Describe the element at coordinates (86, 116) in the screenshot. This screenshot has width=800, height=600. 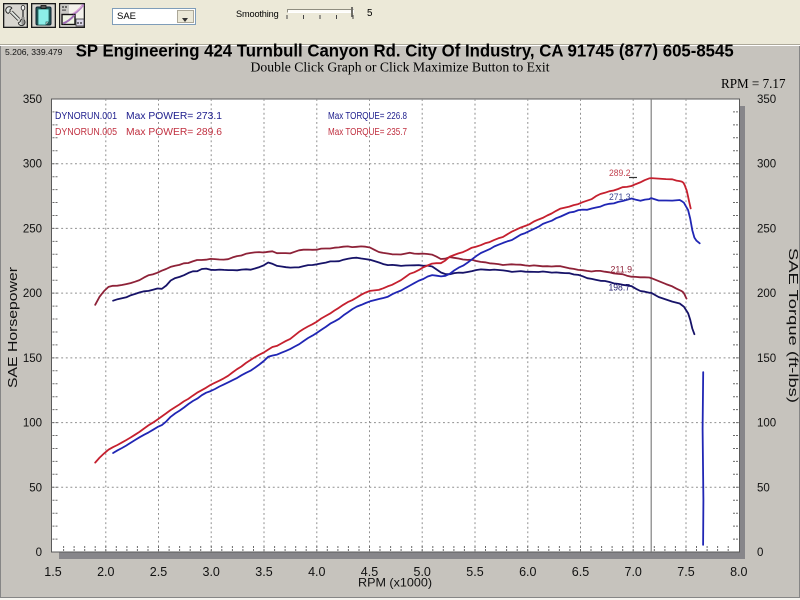
I see `svg-text: DYNORUN.001` at that location.